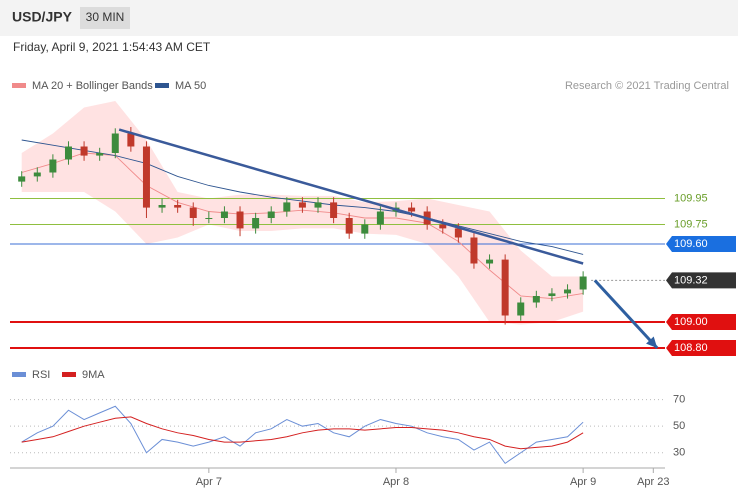  What do you see at coordinates (396, 482) in the screenshot?
I see `x-tick-label: Apr 8` at bounding box center [396, 482].